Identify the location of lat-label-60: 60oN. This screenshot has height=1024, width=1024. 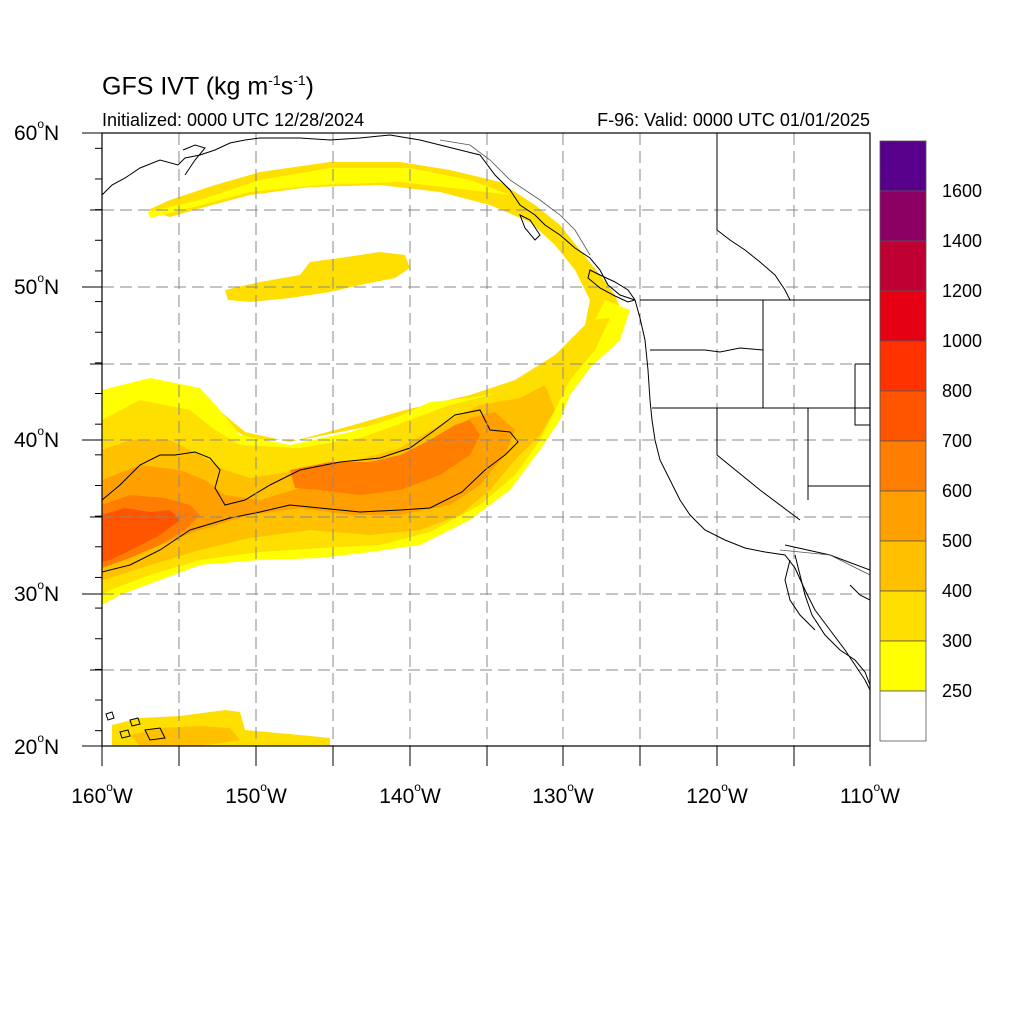
(37, 131).